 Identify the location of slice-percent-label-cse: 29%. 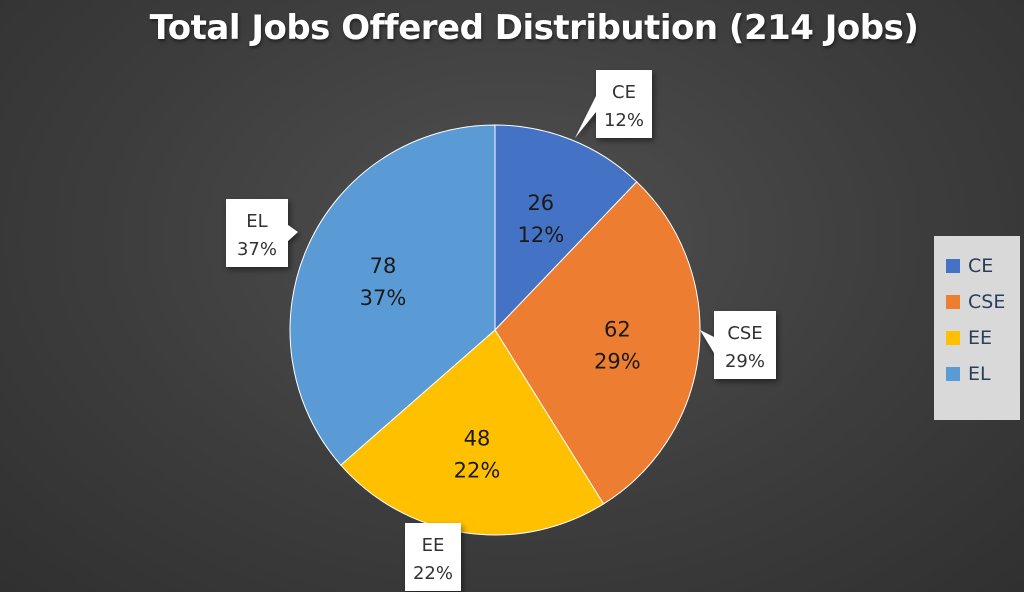
(617, 362).